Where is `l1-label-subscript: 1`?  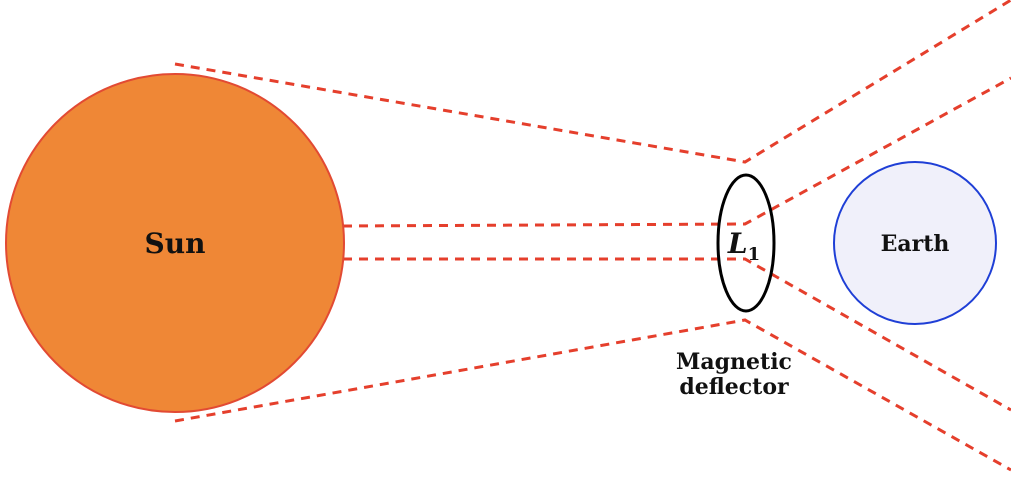 l1-label-subscript: 1 is located at coordinates (754, 254).